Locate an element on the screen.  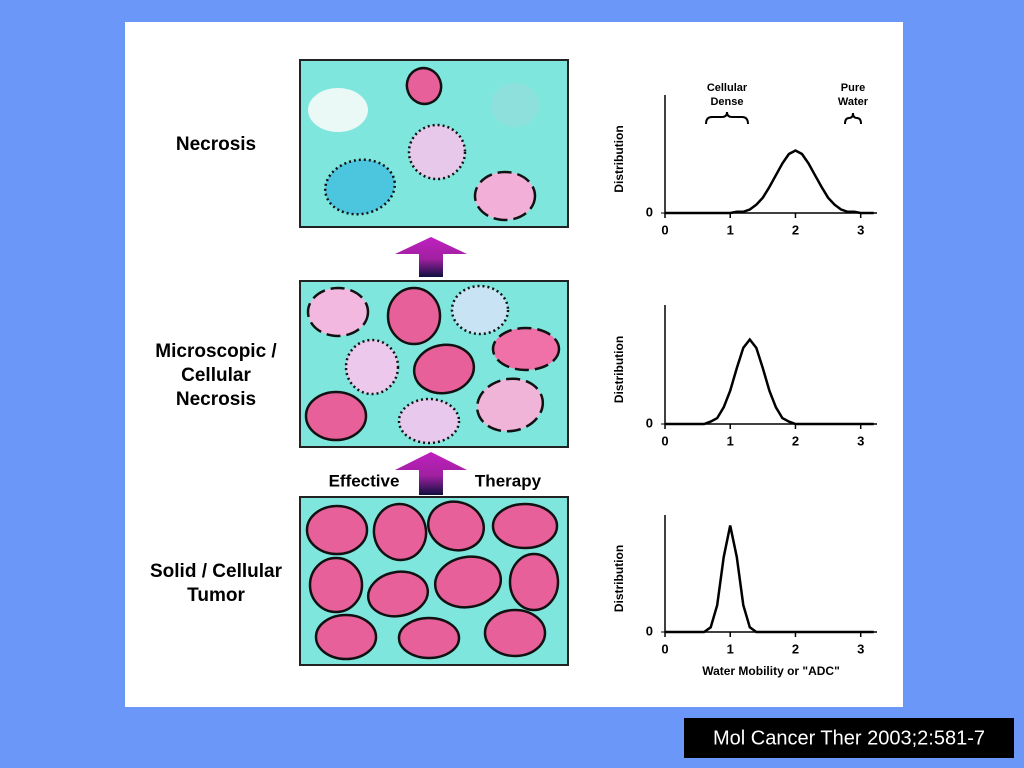
x-axis-label: Water Mobility or "ADC" is located at coordinates (771, 671).